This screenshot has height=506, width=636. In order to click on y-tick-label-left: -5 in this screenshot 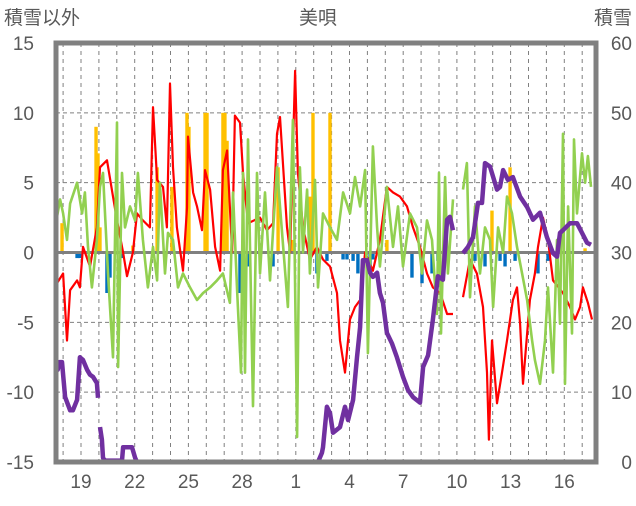, I will do `click(25, 323)`.